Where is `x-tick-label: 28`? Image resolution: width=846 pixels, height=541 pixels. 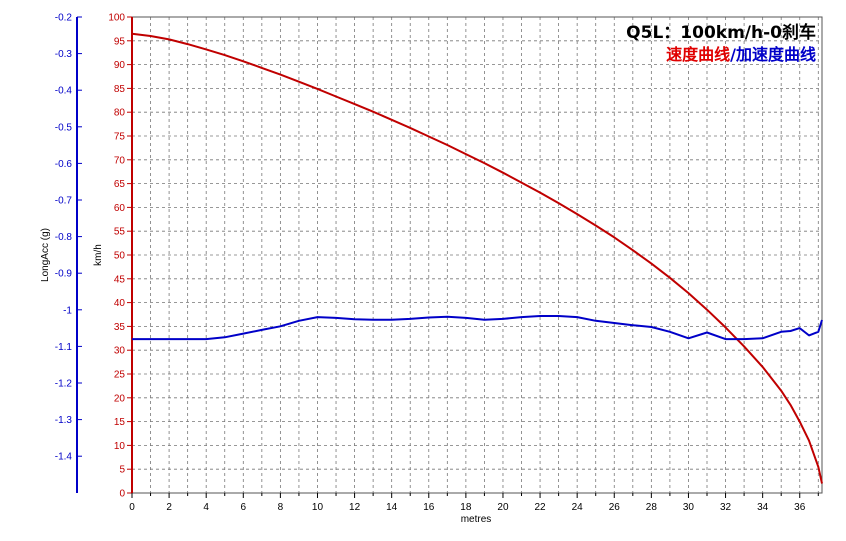
x-tick-label: 28 is located at coordinates (652, 507).